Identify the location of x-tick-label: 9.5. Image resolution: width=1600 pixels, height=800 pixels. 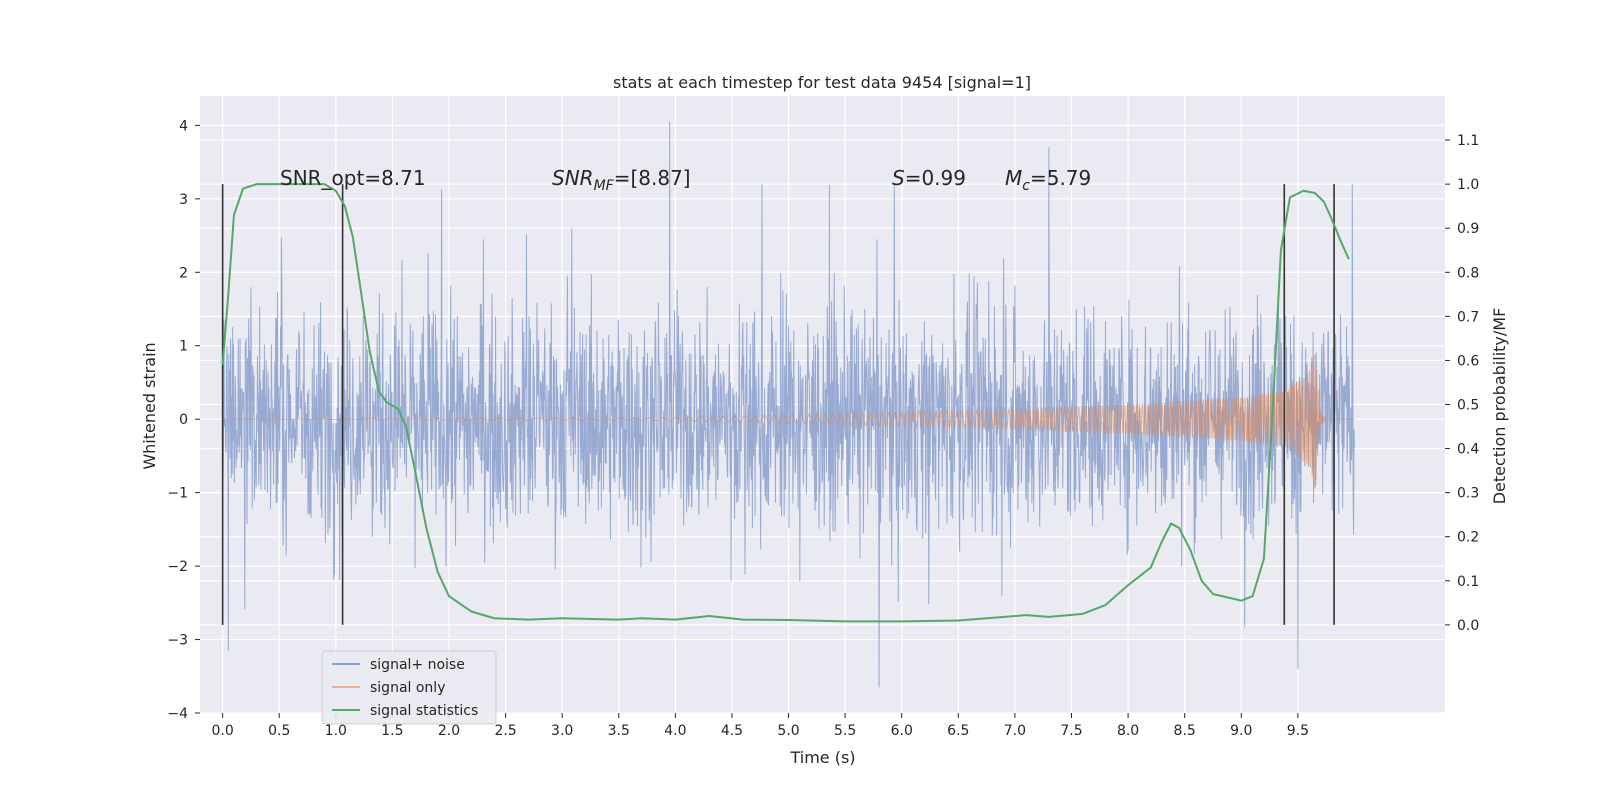
(1298, 731).